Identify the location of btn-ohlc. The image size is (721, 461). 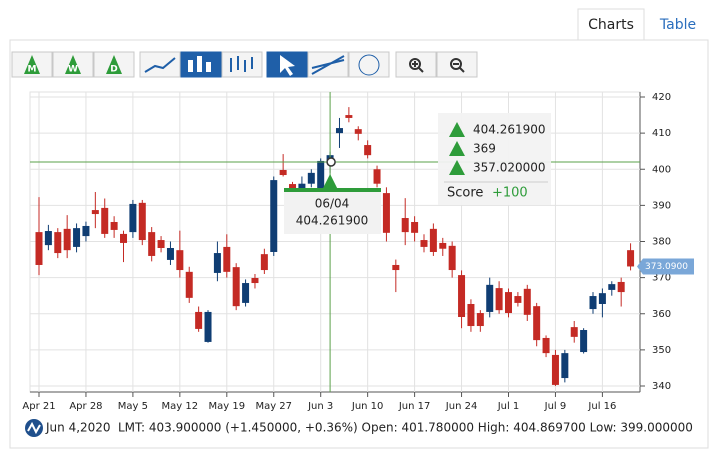
(242, 64).